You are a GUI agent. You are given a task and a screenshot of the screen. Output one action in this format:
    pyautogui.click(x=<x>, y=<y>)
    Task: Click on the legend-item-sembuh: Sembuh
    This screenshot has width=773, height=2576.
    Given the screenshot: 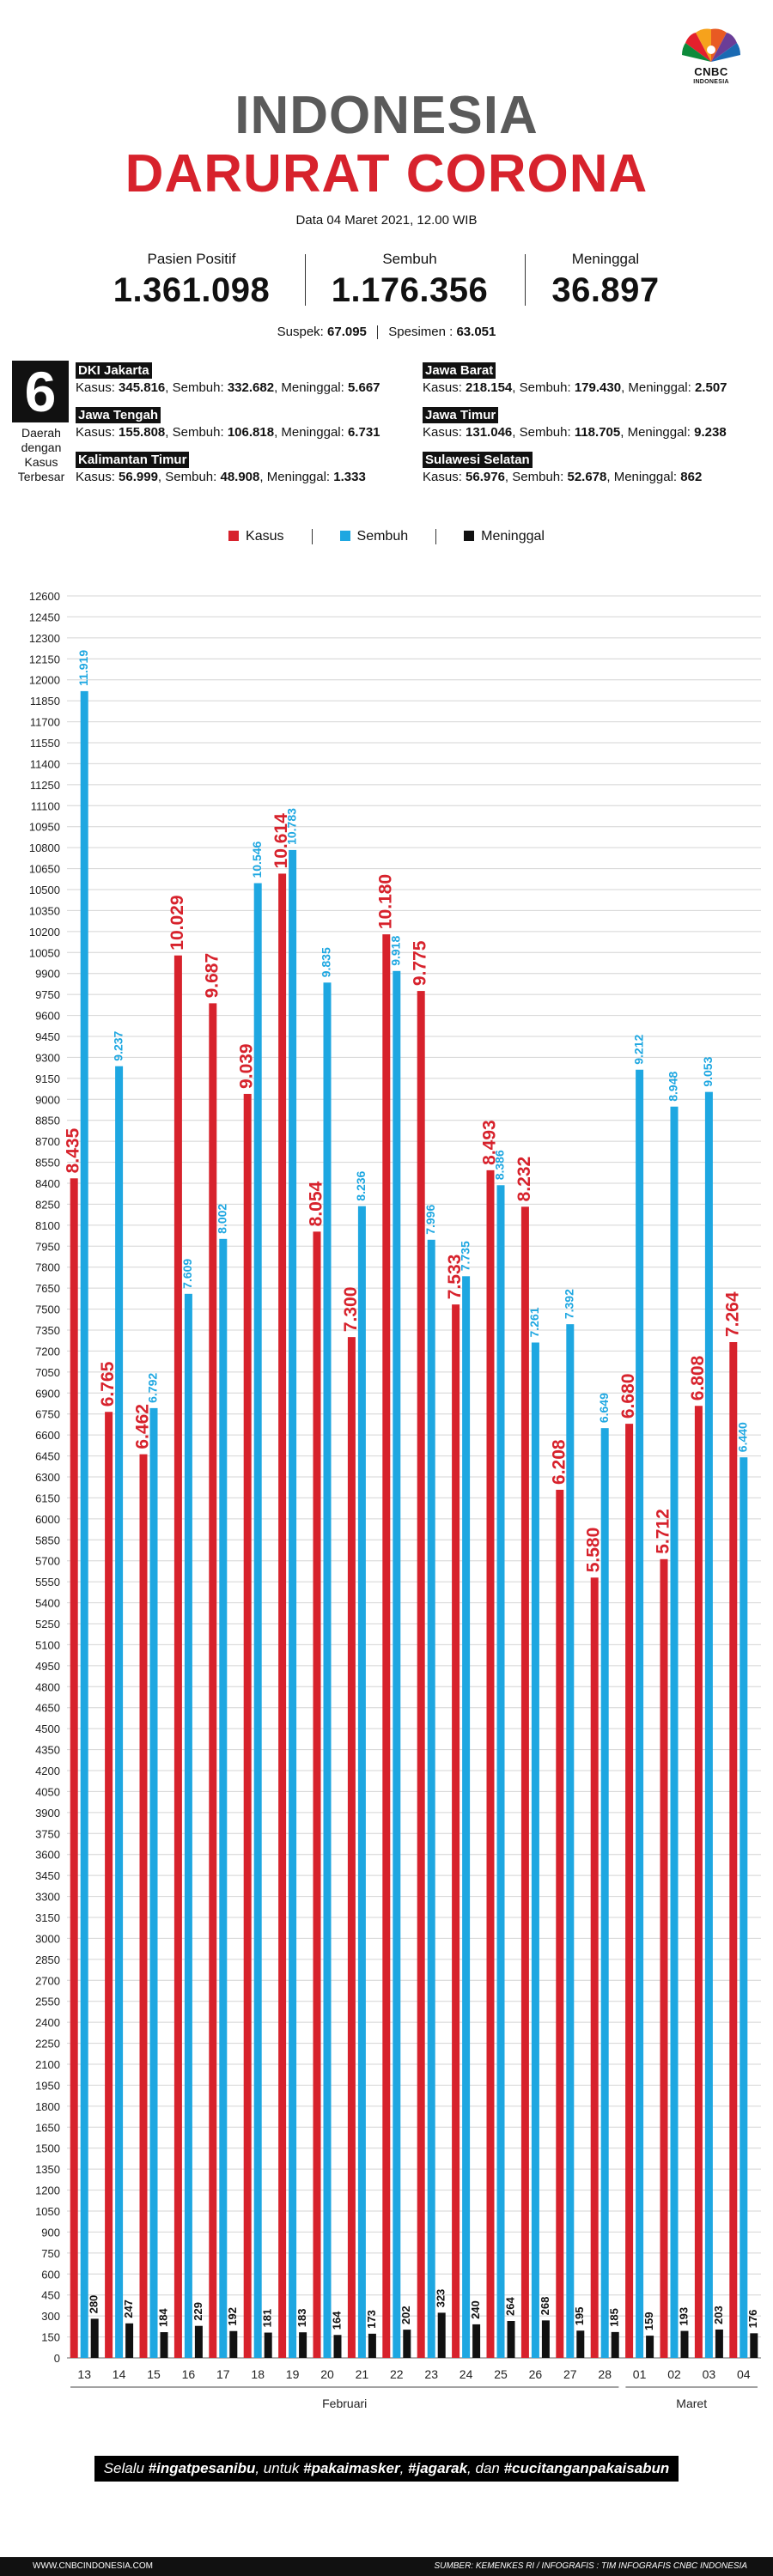 What is the action you would take?
    pyautogui.click(x=373, y=536)
    